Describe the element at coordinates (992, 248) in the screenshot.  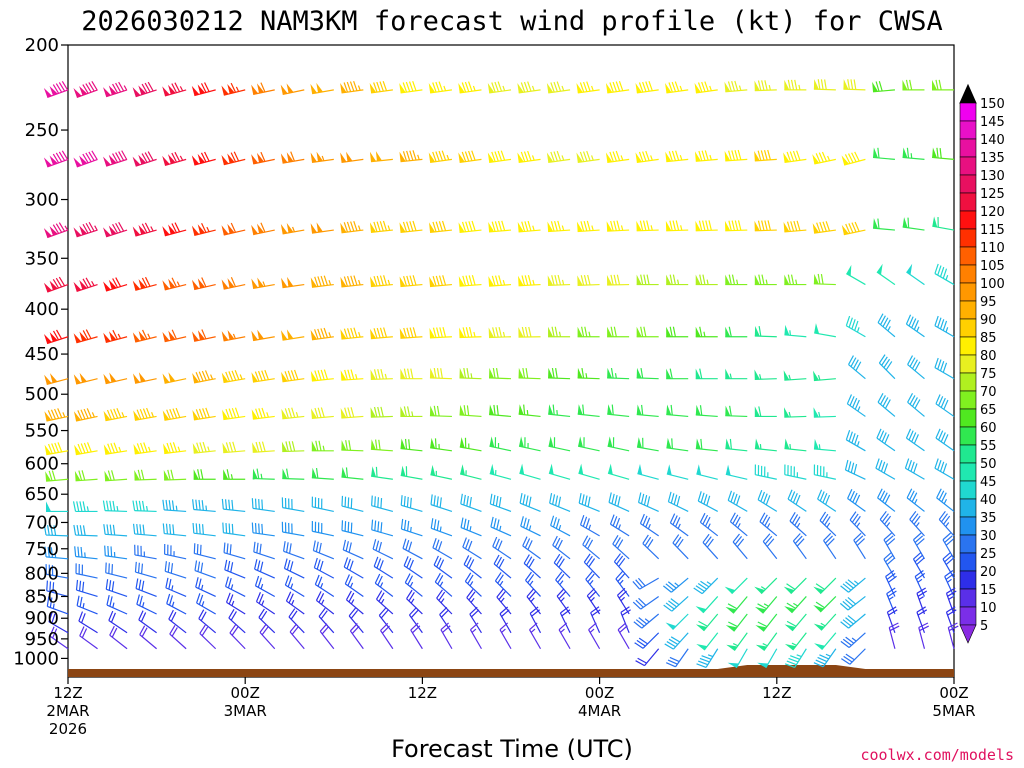
I see `colorbar-label: 110` at that location.